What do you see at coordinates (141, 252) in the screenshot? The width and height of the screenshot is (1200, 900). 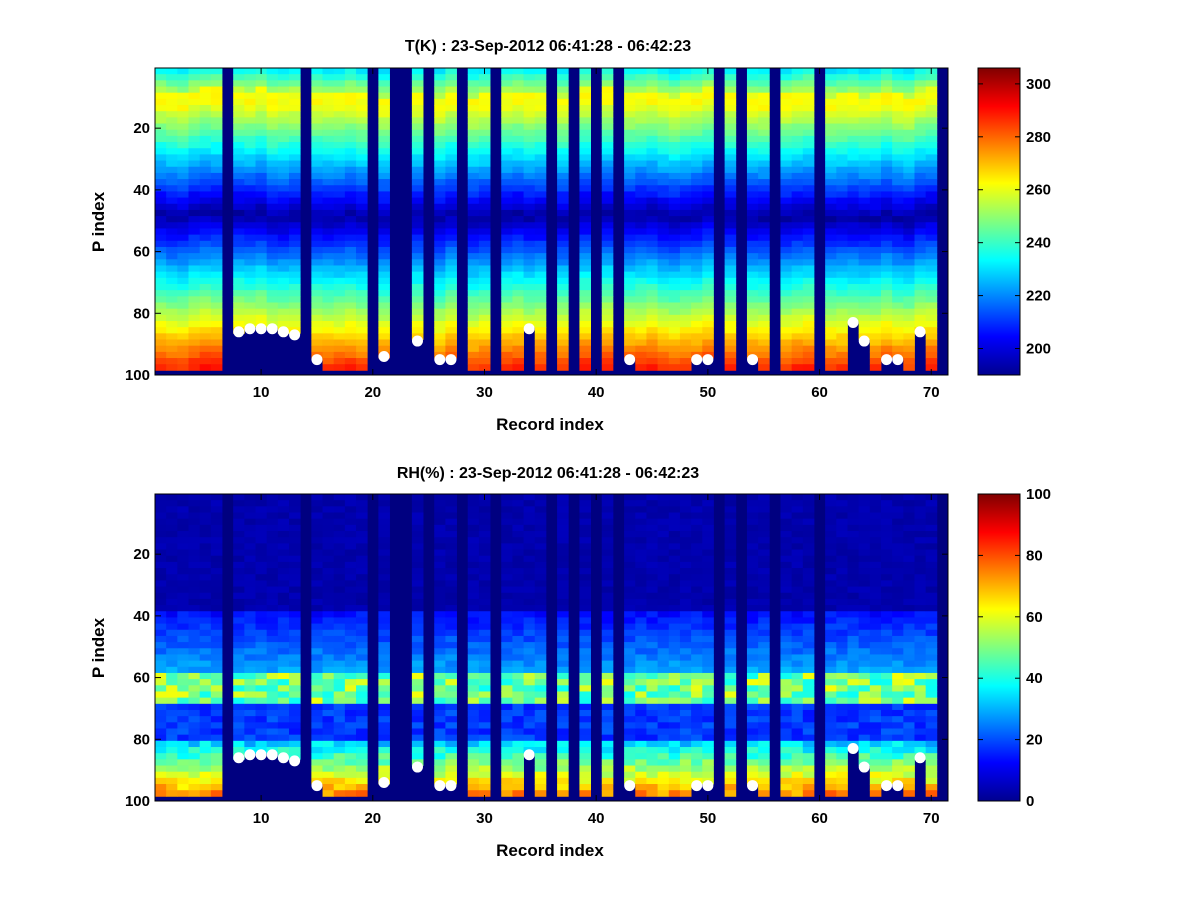 I see `y-tick-label: 60` at bounding box center [141, 252].